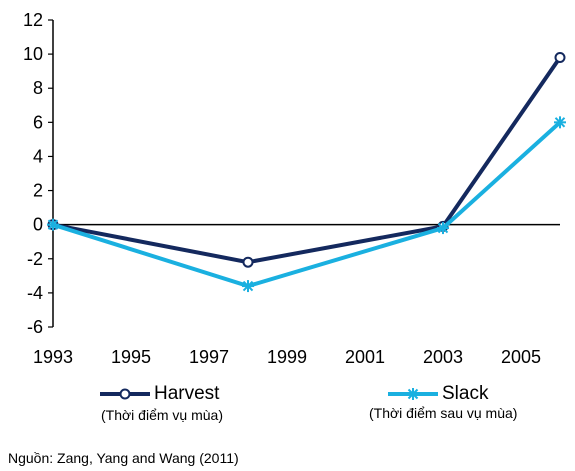  What do you see at coordinates (38, 191) in the screenshot?
I see `y-tick-label: 2` at bounding box center [38, 191].